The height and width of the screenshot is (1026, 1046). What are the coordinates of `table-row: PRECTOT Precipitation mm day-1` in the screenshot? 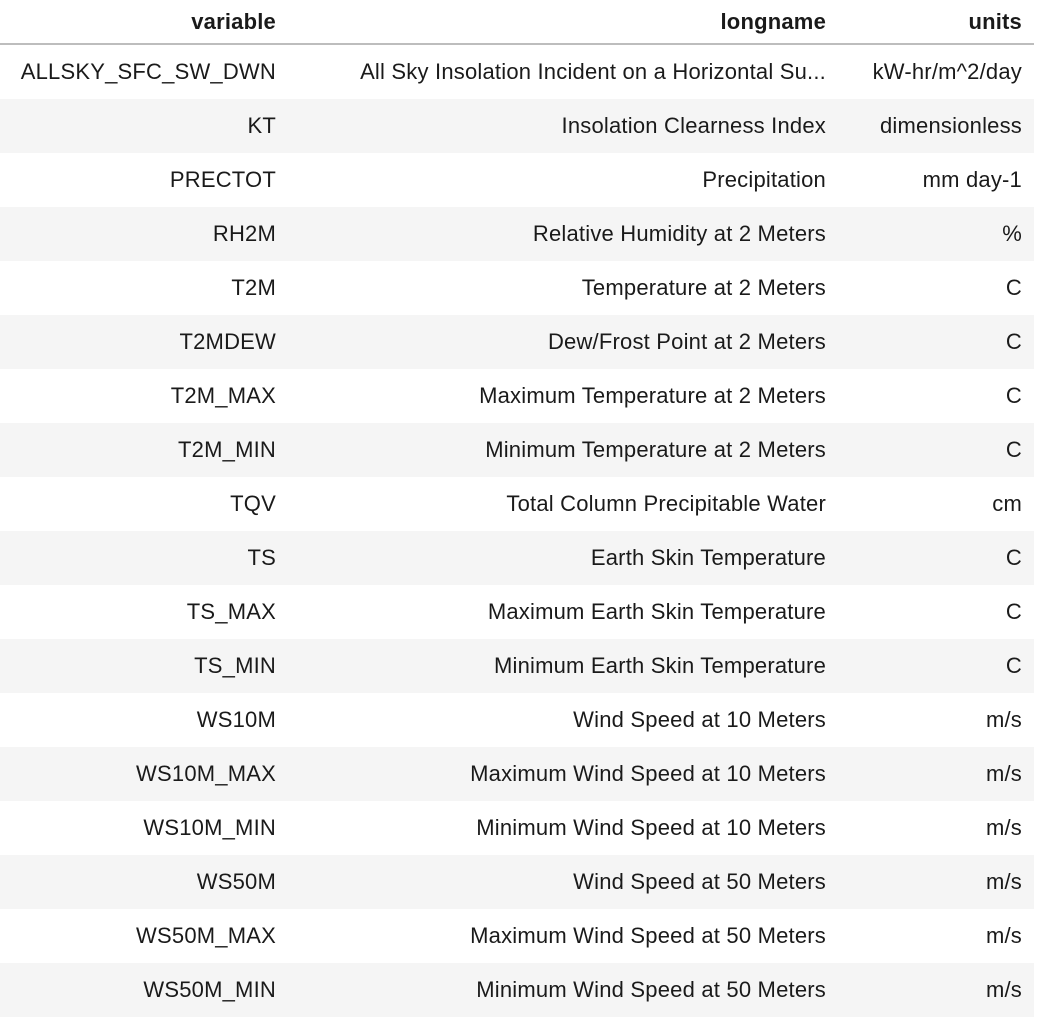 It's located at (517, 180).